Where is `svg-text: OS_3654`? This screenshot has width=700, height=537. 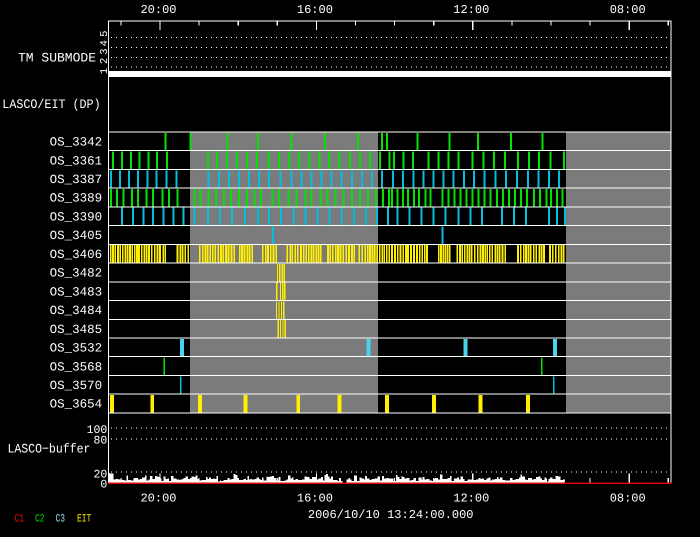
svg-text: OS_3654 is located at coordinates (76, 405).